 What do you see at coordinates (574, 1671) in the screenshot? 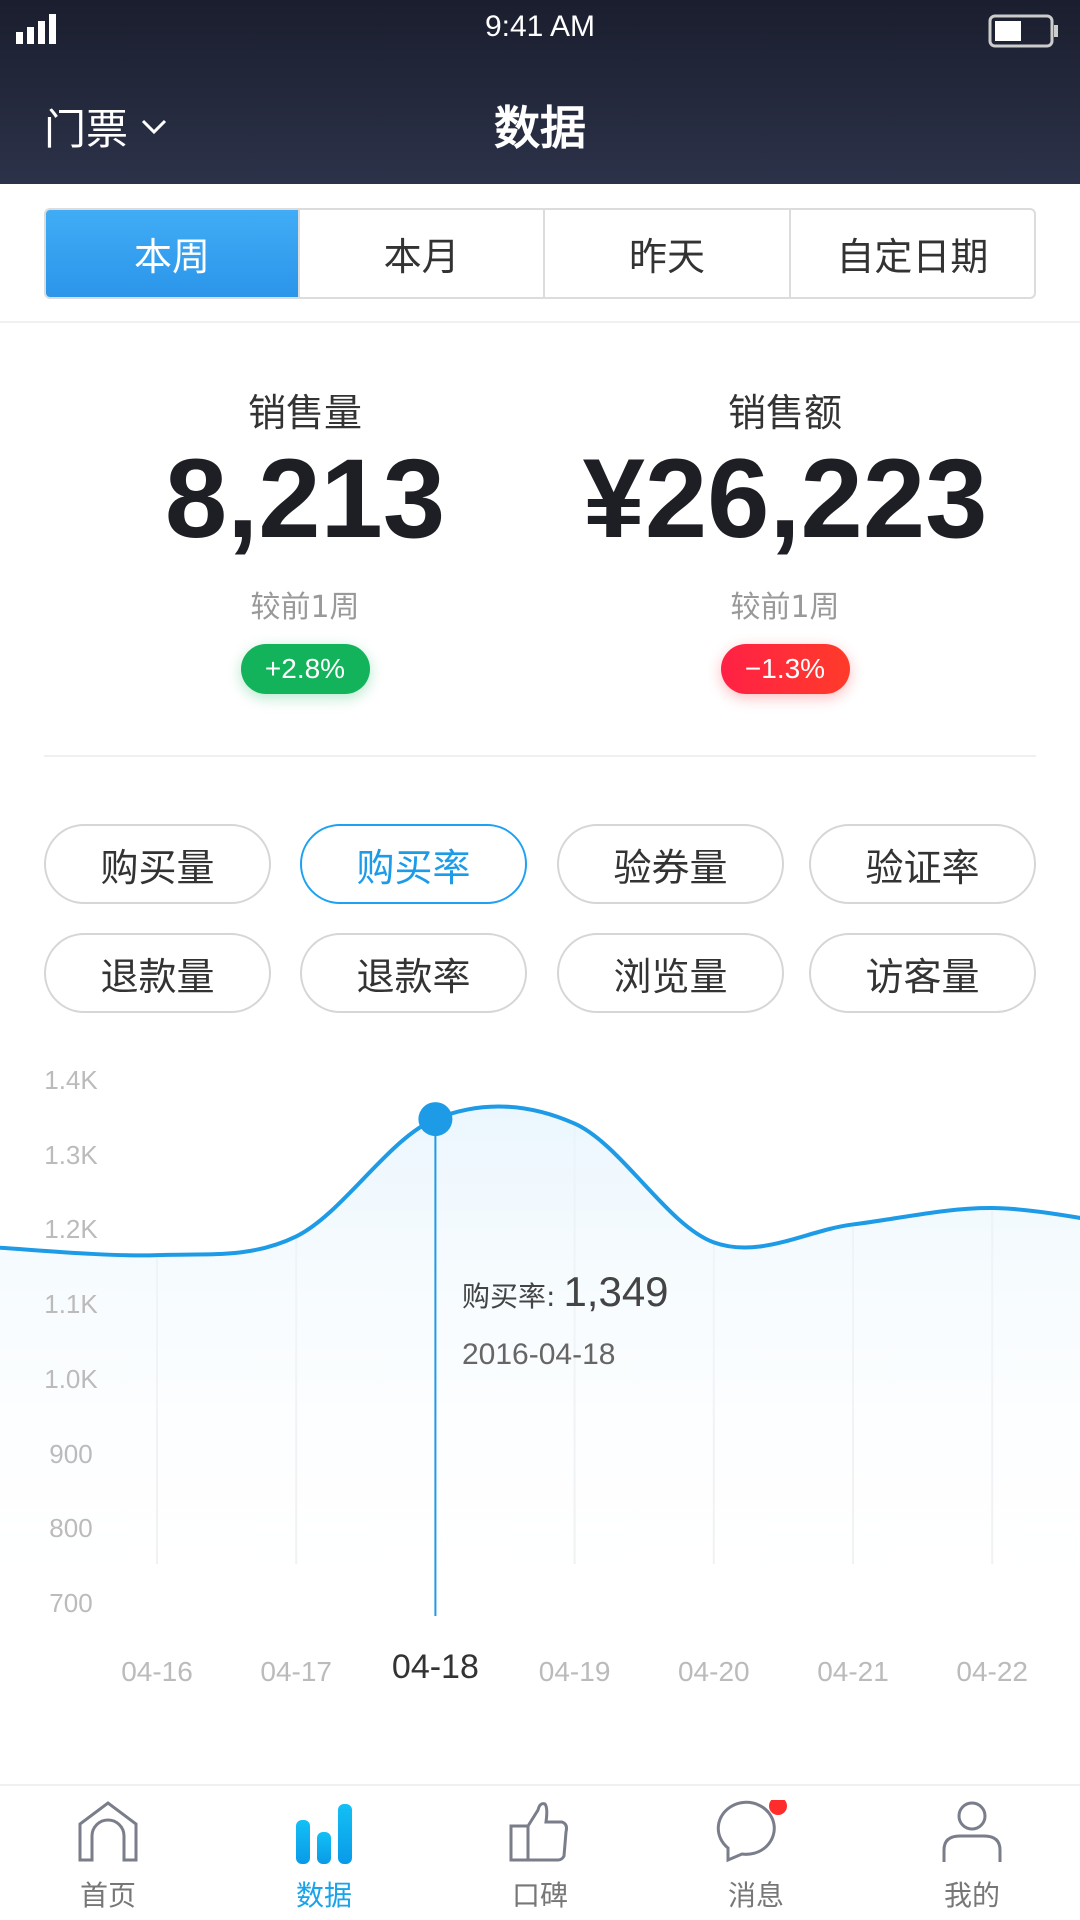
I see `x-tick-label: 04-19` at bounding box center [574, 1671].